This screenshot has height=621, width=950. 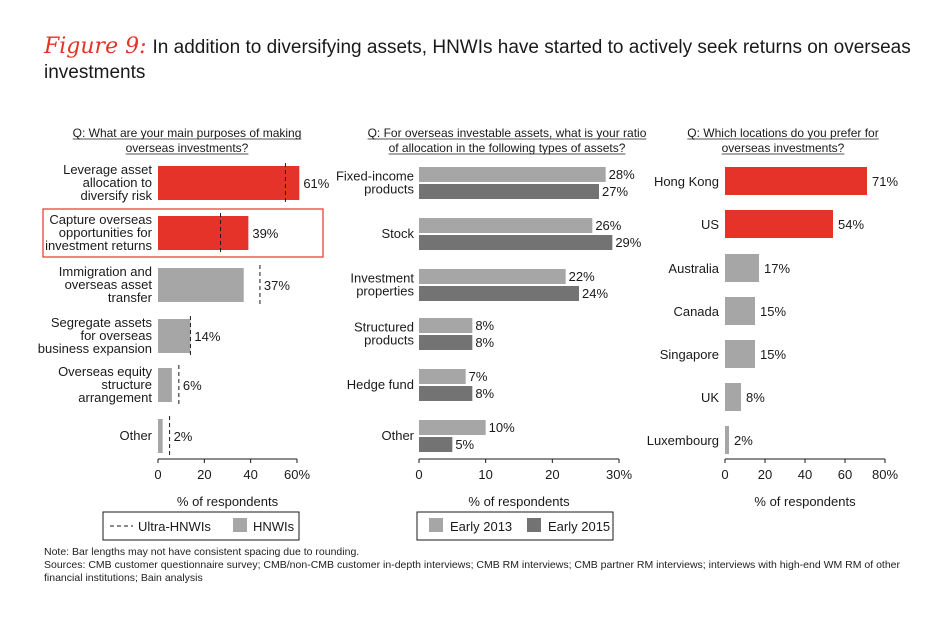 What do you see at coordinates (845, 474) in the screenshot?
I see `x-tick-label: 60` at bounding box center [845, 474].